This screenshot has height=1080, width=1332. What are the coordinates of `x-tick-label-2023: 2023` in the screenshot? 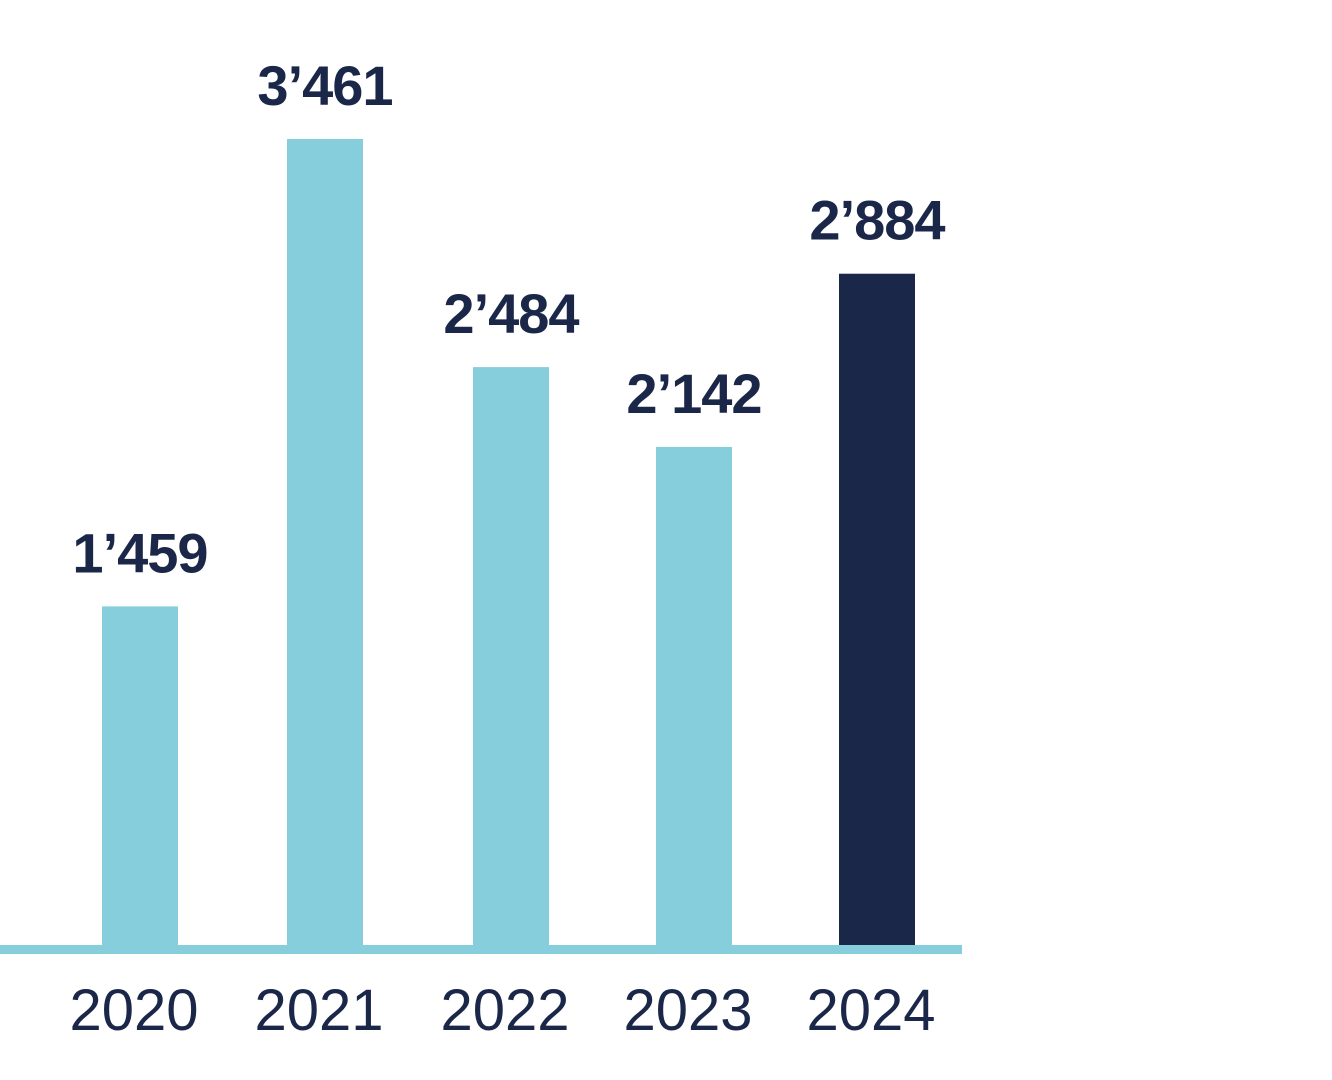 It's located at (687, 1010).